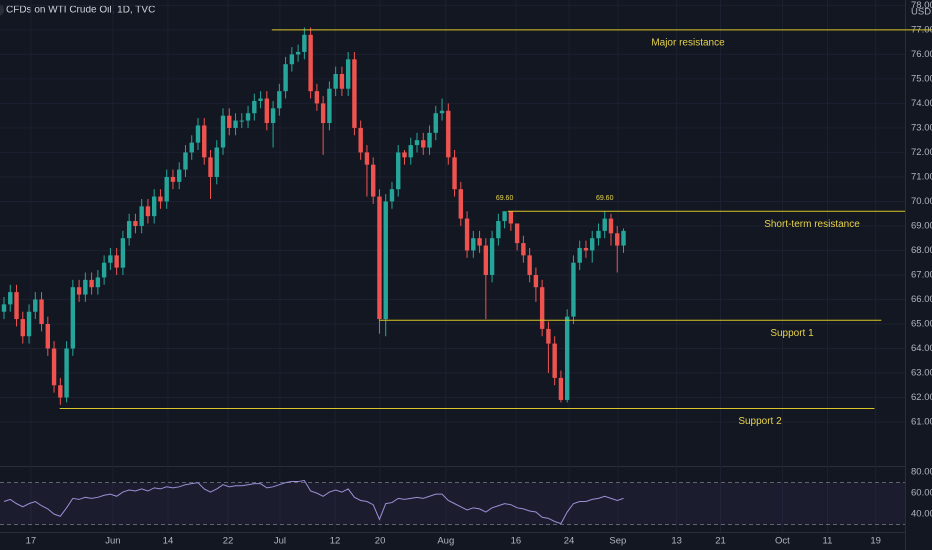 The height and width of the screenshot is (550, 932). I want to click on x-tick-label: 20, so click(380, 541).